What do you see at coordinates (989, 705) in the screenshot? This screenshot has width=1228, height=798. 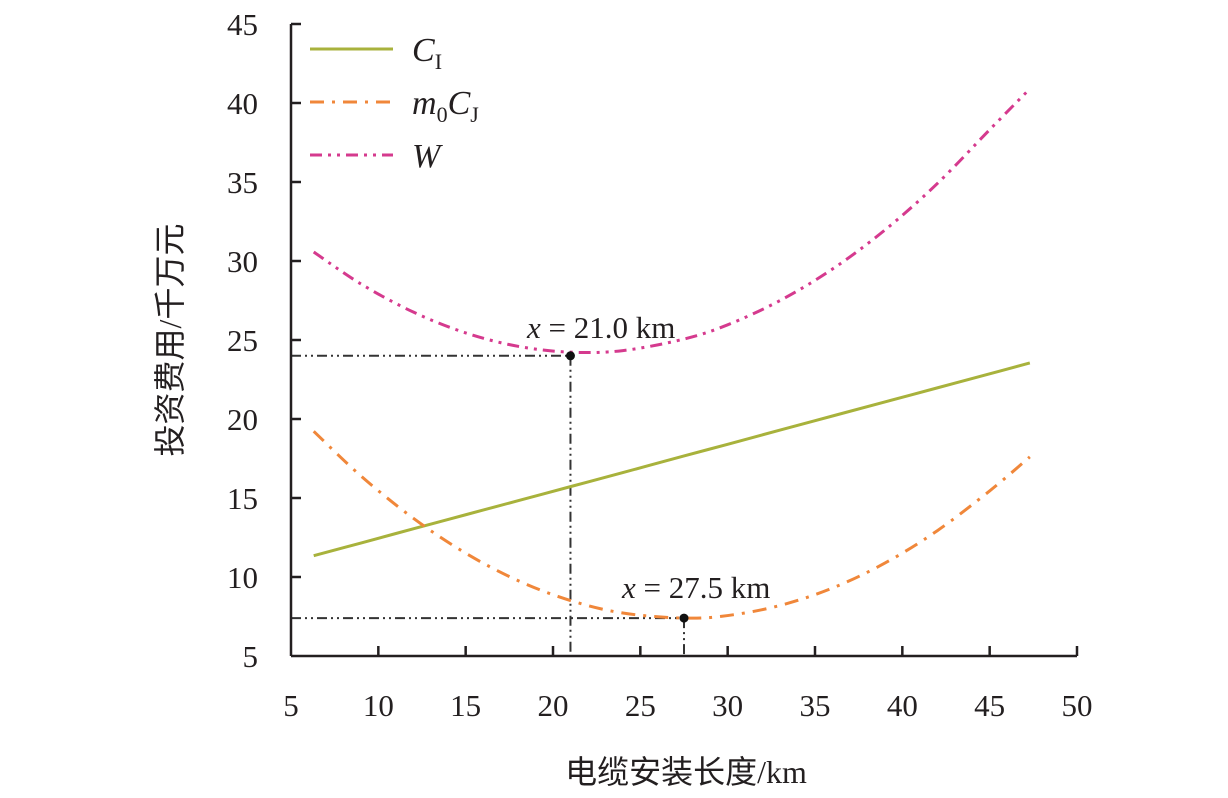 I see `x-tick-label: 45` at bounding box center [989, 705].